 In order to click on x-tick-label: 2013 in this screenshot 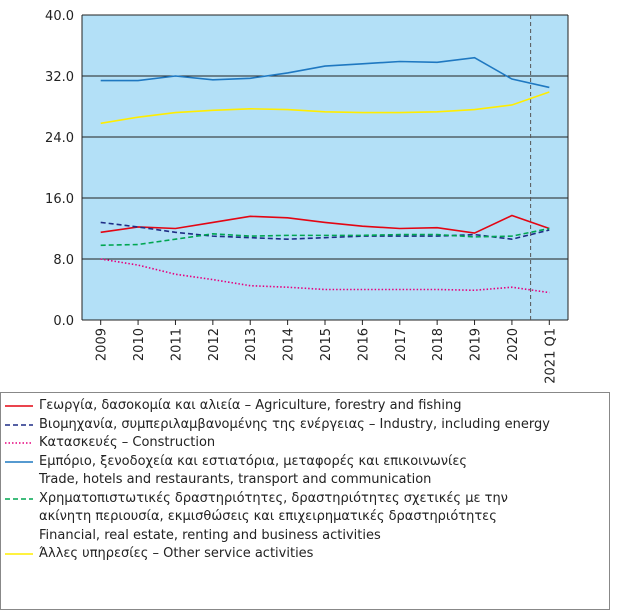, I will do `click(251, 344)`.